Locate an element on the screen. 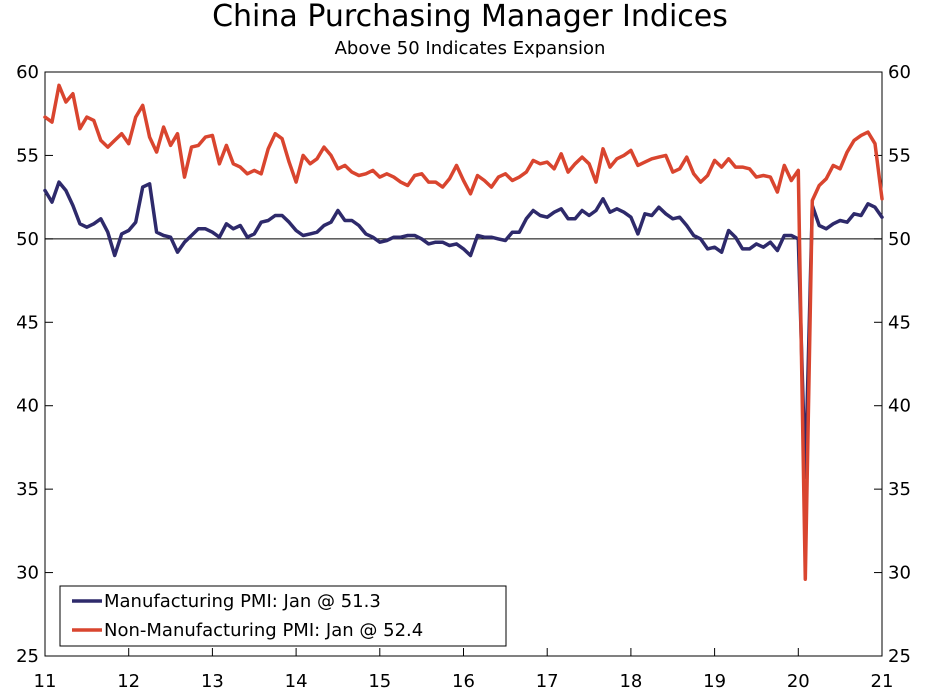 The width and height of the screenshot is (941, 692). y-tick-label-left: 60 is located at coordinates (27, 72).